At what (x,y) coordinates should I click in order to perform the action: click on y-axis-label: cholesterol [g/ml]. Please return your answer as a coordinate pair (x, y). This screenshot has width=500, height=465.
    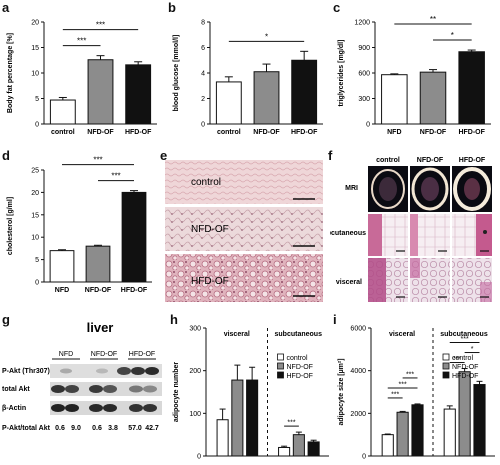
    Looking at the image, I should click on (10, 226).